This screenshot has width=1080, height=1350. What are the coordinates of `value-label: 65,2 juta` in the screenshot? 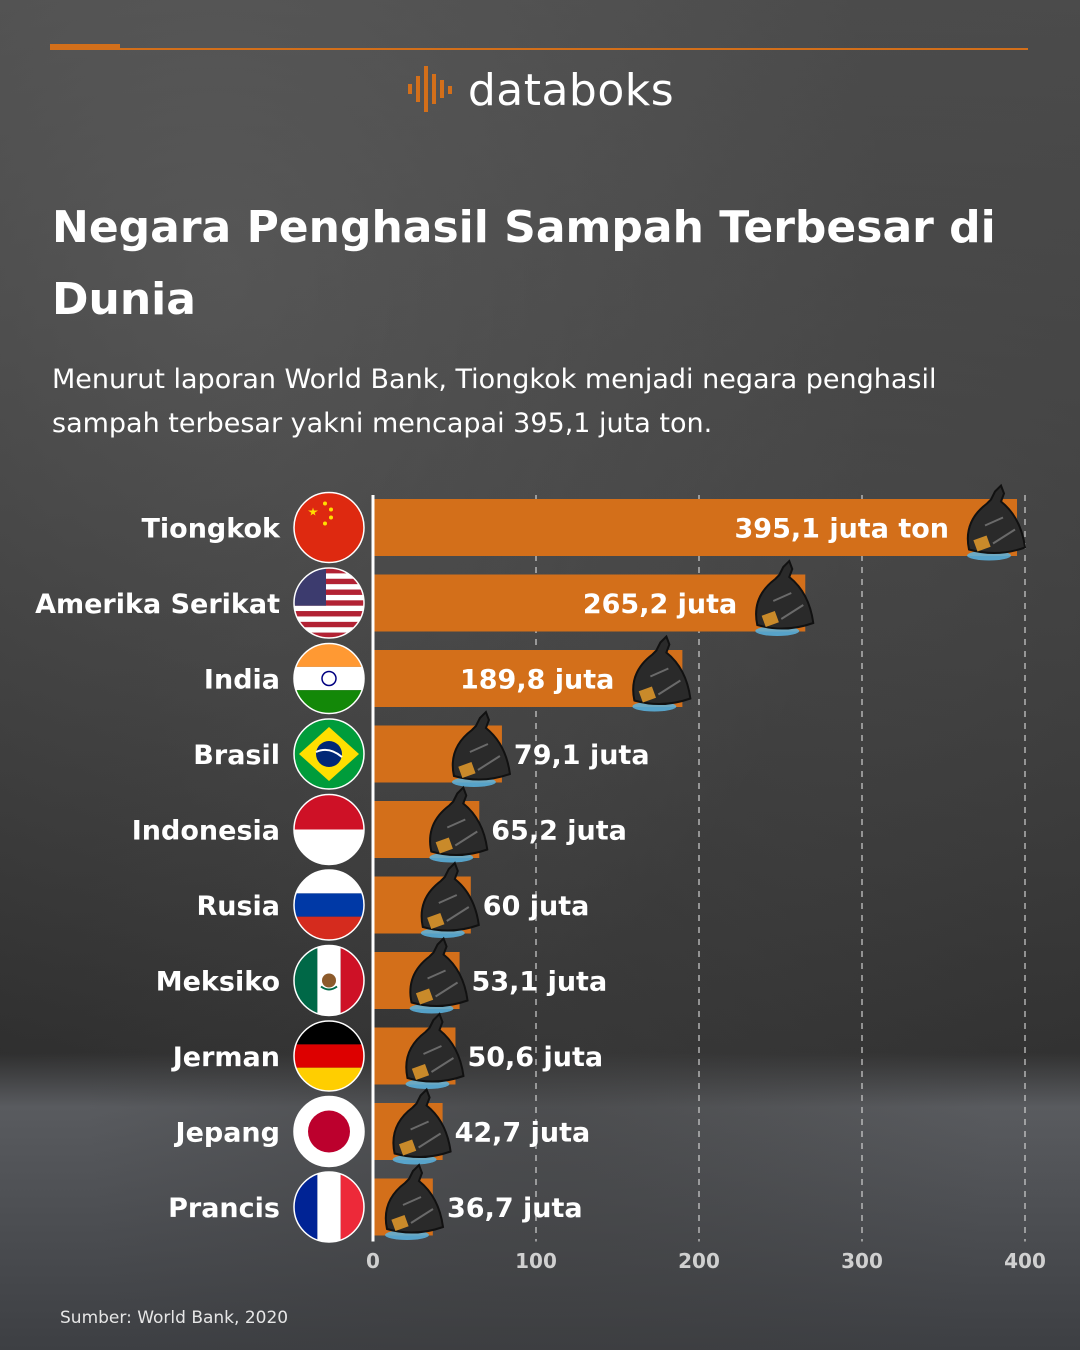 It's located at (559, 831).